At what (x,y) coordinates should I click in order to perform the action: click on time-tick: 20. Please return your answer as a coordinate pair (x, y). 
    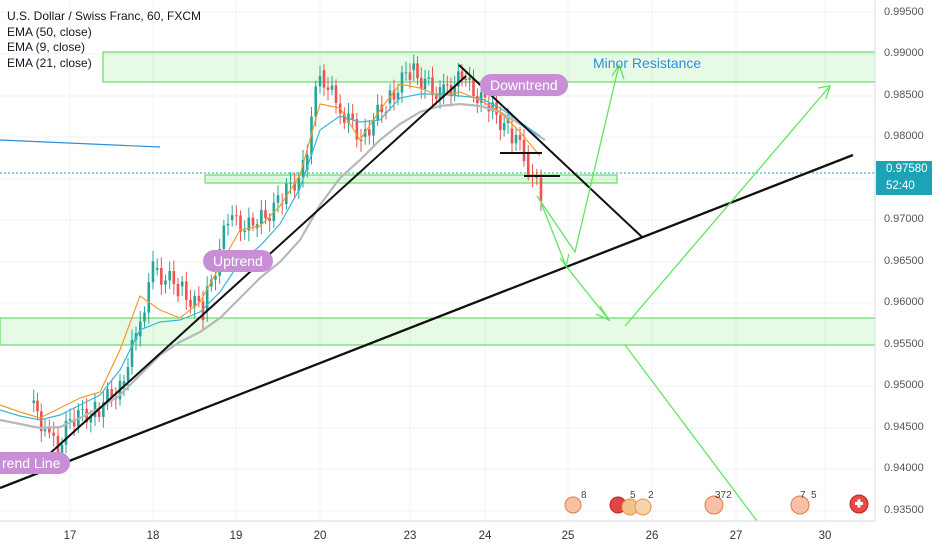
    Looking at the image, I should click on (320, 536).